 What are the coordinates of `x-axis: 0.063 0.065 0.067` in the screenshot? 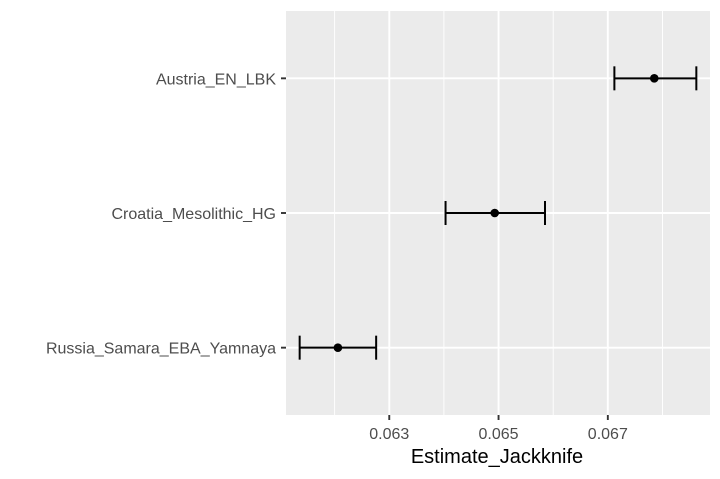 It's located at (498, 429).